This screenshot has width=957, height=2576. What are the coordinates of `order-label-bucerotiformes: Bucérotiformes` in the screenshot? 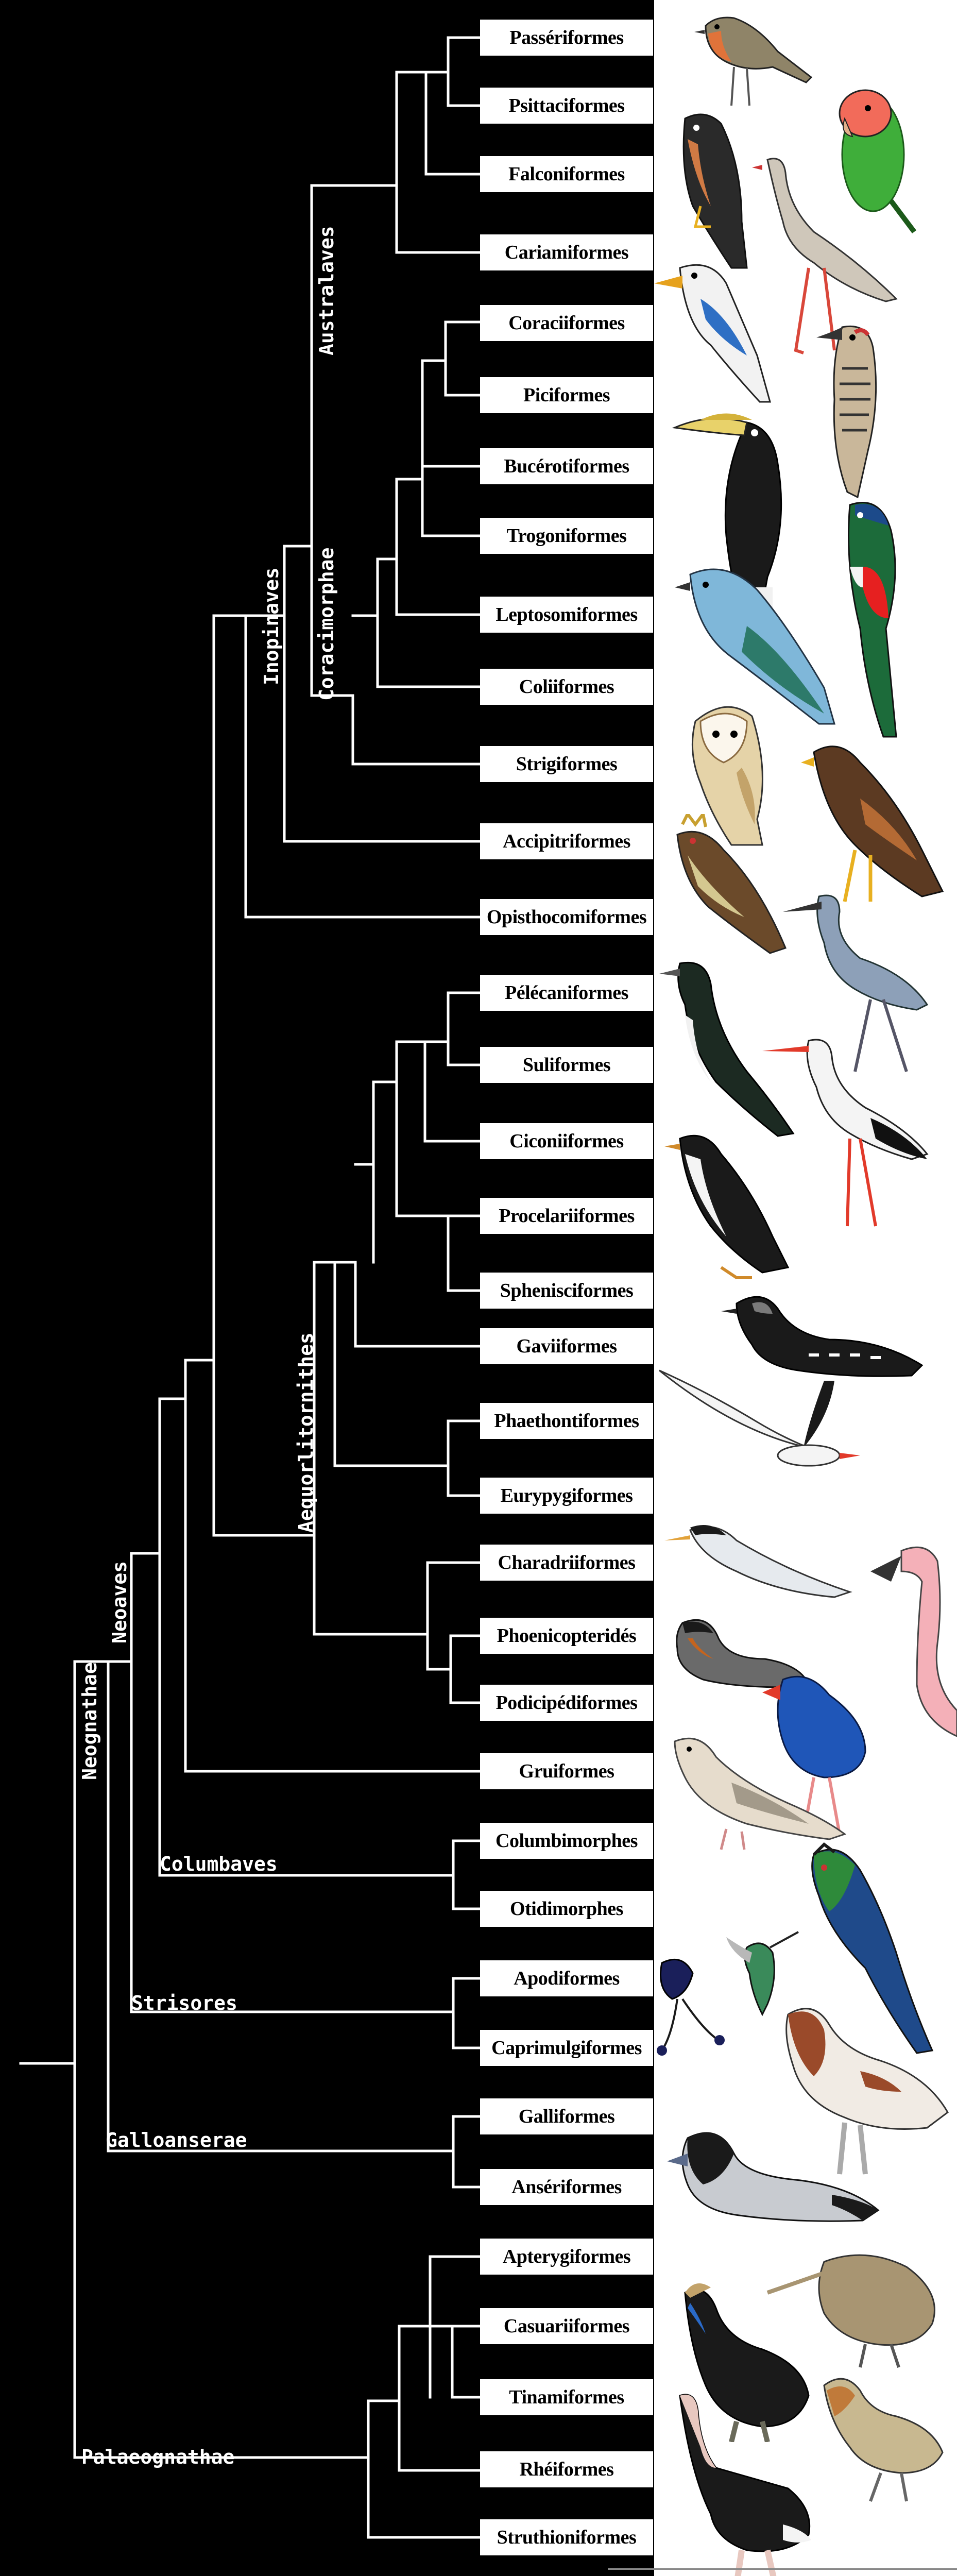 It's located at (566, 466).